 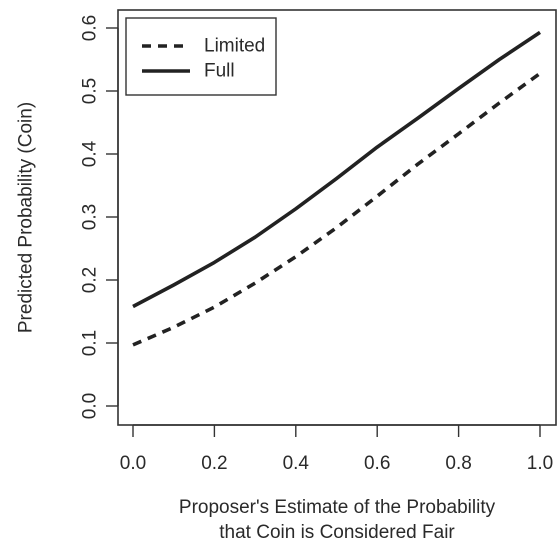 What do you see at coordinates (90, 280) in the screenshot?
I see `y-tick-label: 0.2` at bounding box center [90, 280].